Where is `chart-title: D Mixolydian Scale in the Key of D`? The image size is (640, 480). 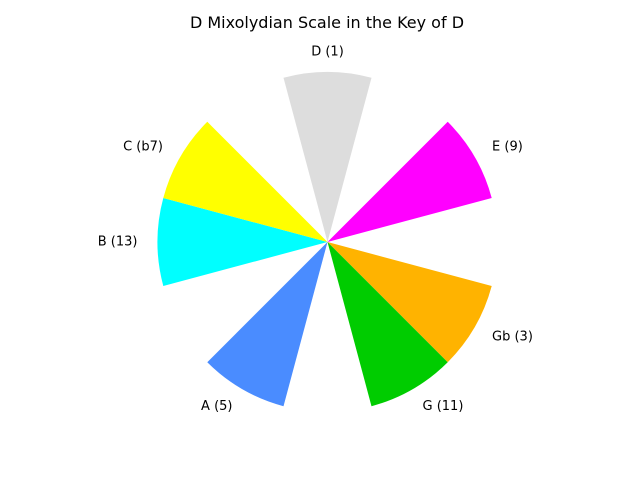 chart-title: D Mixolydian Scale in the Key of D is located at coordinates (327, 22).